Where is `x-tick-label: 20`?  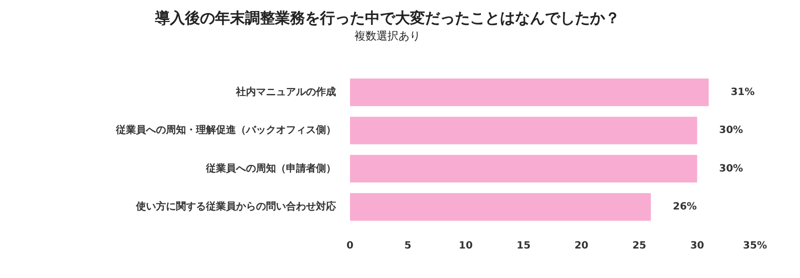
x-tick-label: 20 is located at coordinates (581, 246).